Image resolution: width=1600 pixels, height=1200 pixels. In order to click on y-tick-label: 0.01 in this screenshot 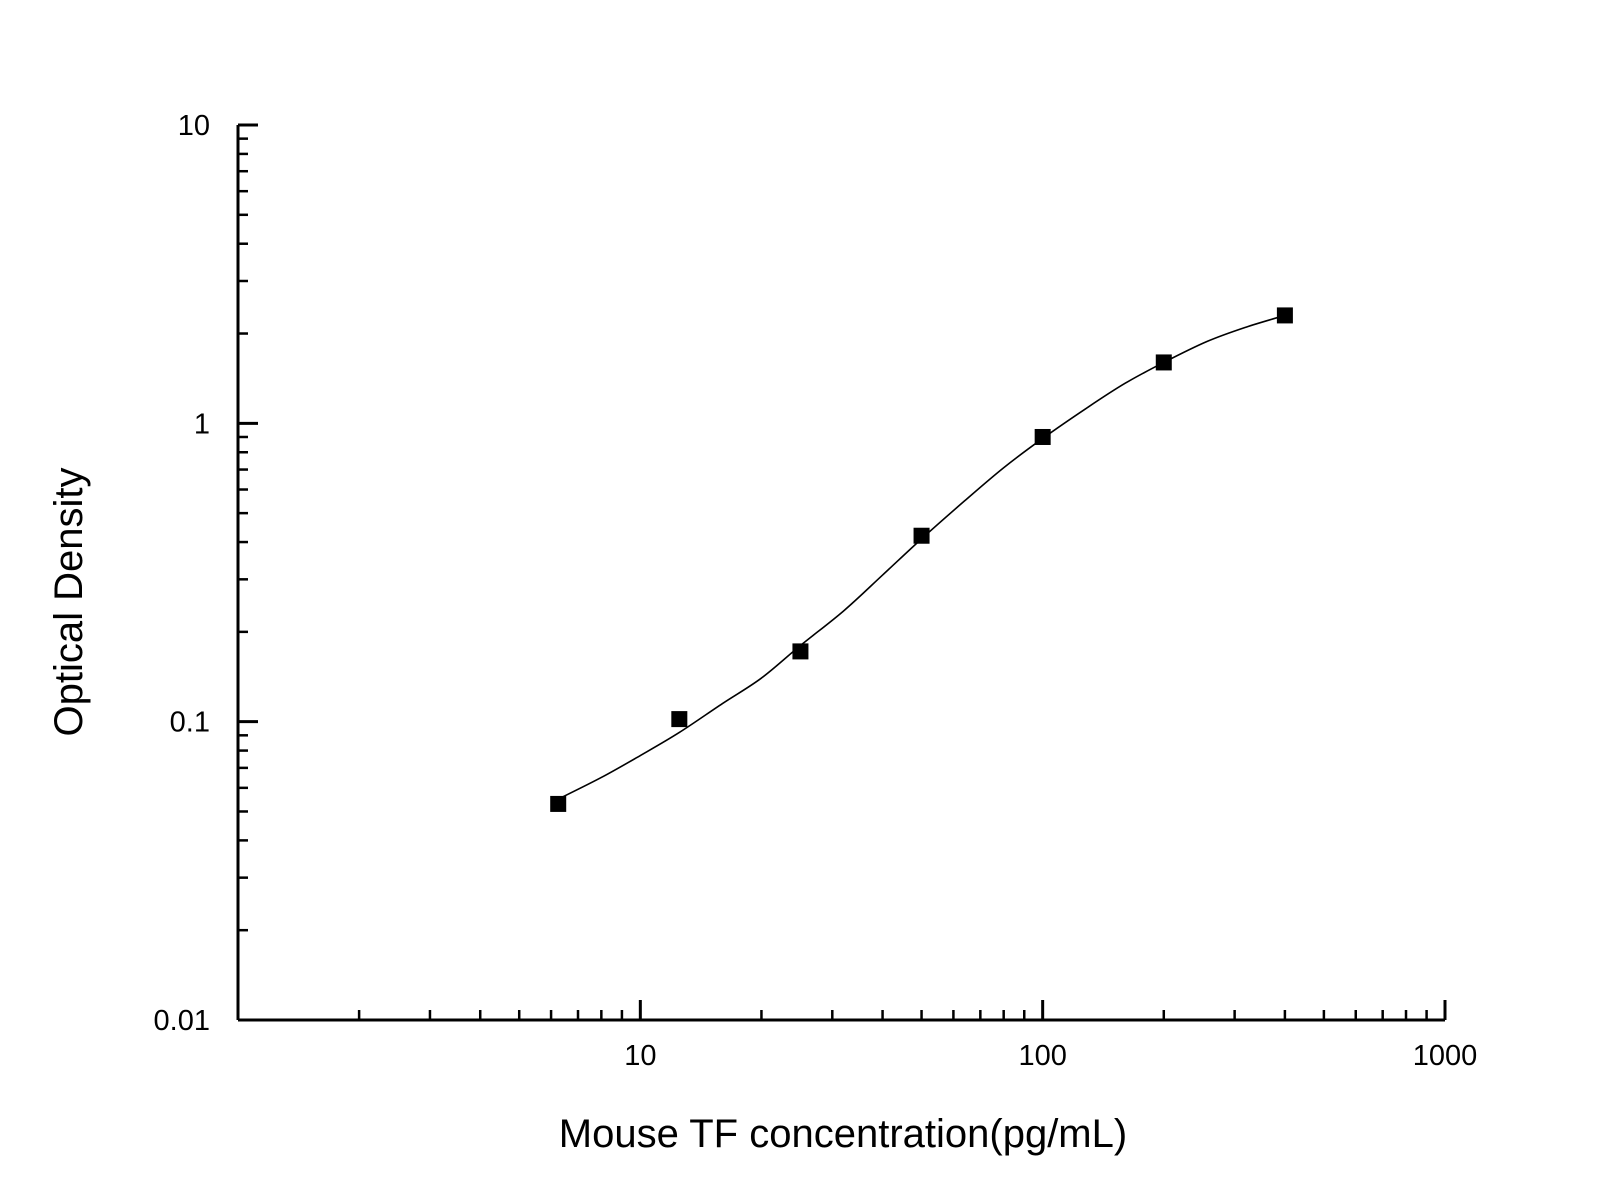, I will do `click(182, 1021)`.